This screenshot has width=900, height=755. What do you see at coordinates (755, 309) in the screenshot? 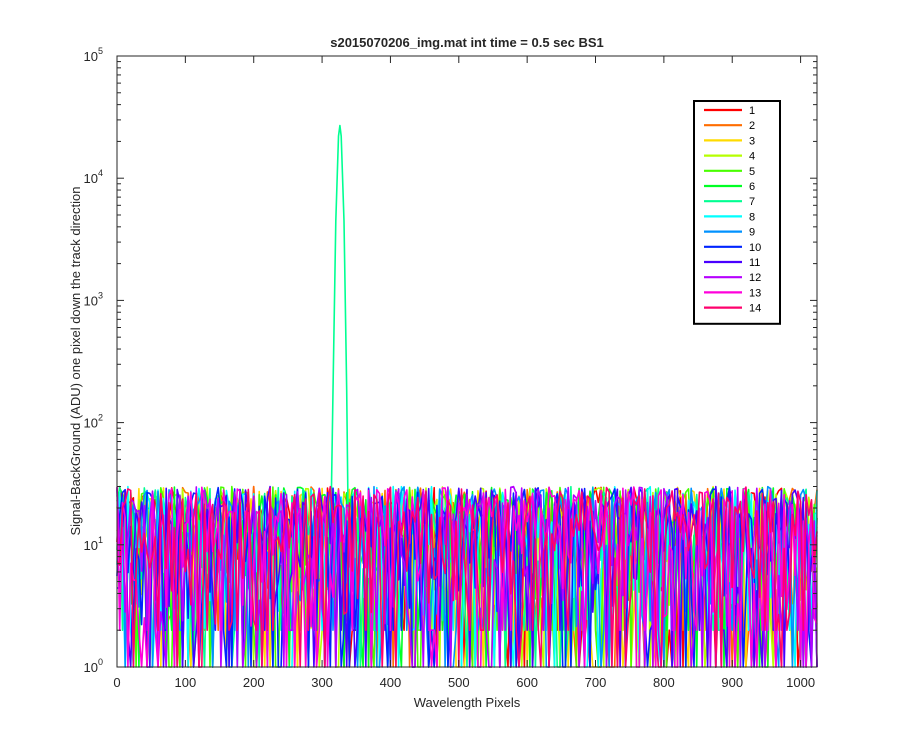
I see `legend-label-14: 14` at bounding box center [755, 309].